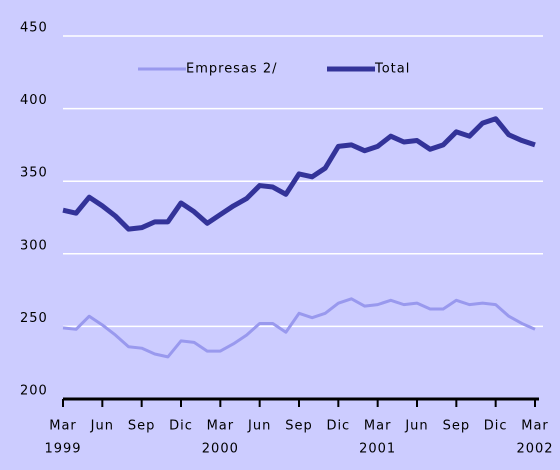 Image resolution: width=560 pixels, height=470 pixels. What do you see at coordinates (220, 449) in the screenshot?
I see `x-year-label: 2000` at bounding box center [220, 449].